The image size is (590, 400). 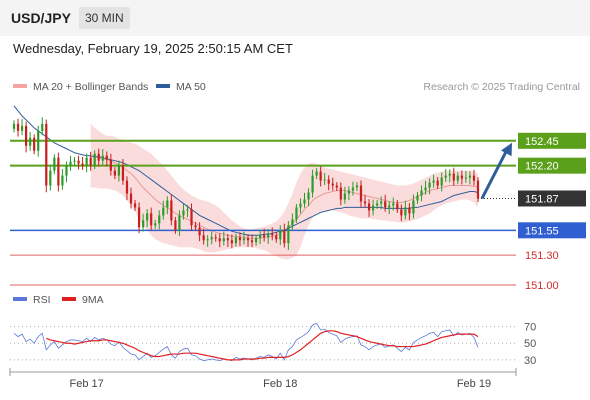 I want to click on timeframe-badge: 30 MIN, so click(x=104, y=18).